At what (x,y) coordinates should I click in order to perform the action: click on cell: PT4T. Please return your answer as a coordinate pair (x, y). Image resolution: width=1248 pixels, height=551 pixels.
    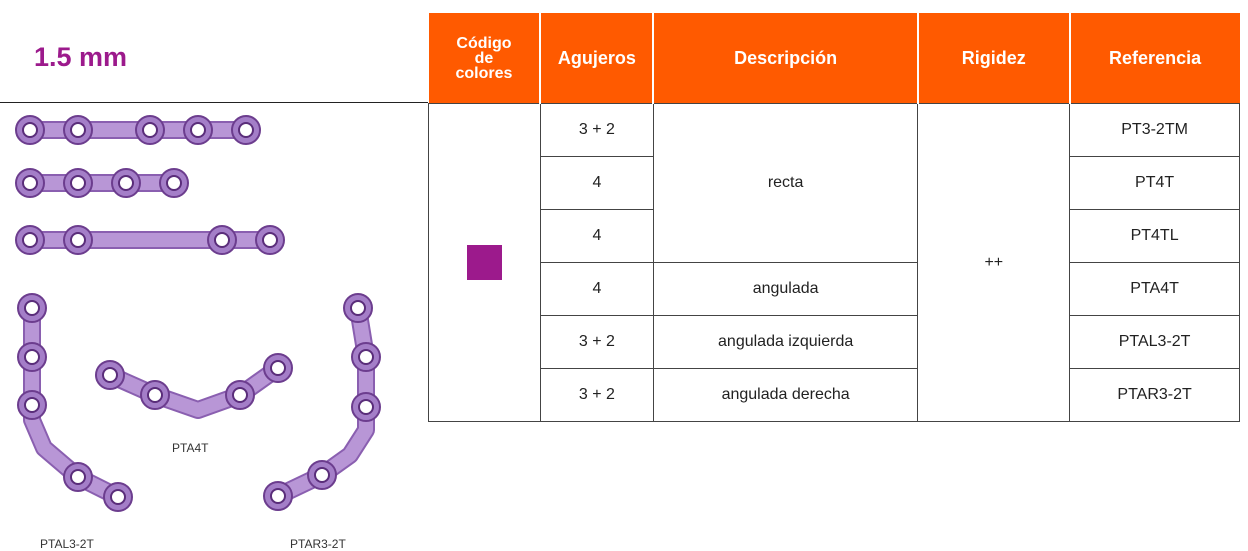
    Looking at the image, I should click on (1154, 183).